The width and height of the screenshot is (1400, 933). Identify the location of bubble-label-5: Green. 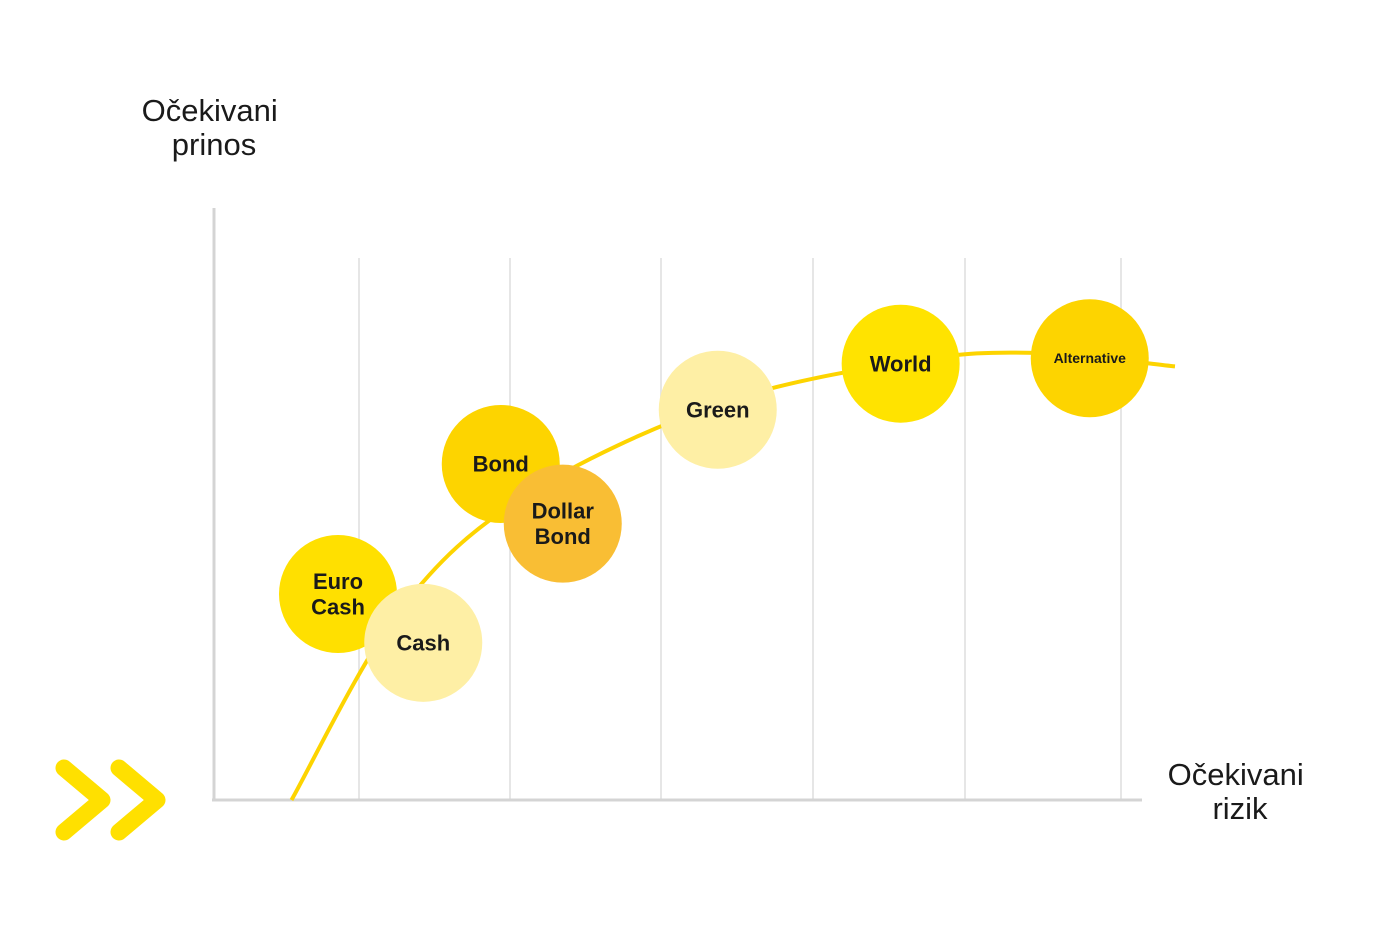
(718, 409).